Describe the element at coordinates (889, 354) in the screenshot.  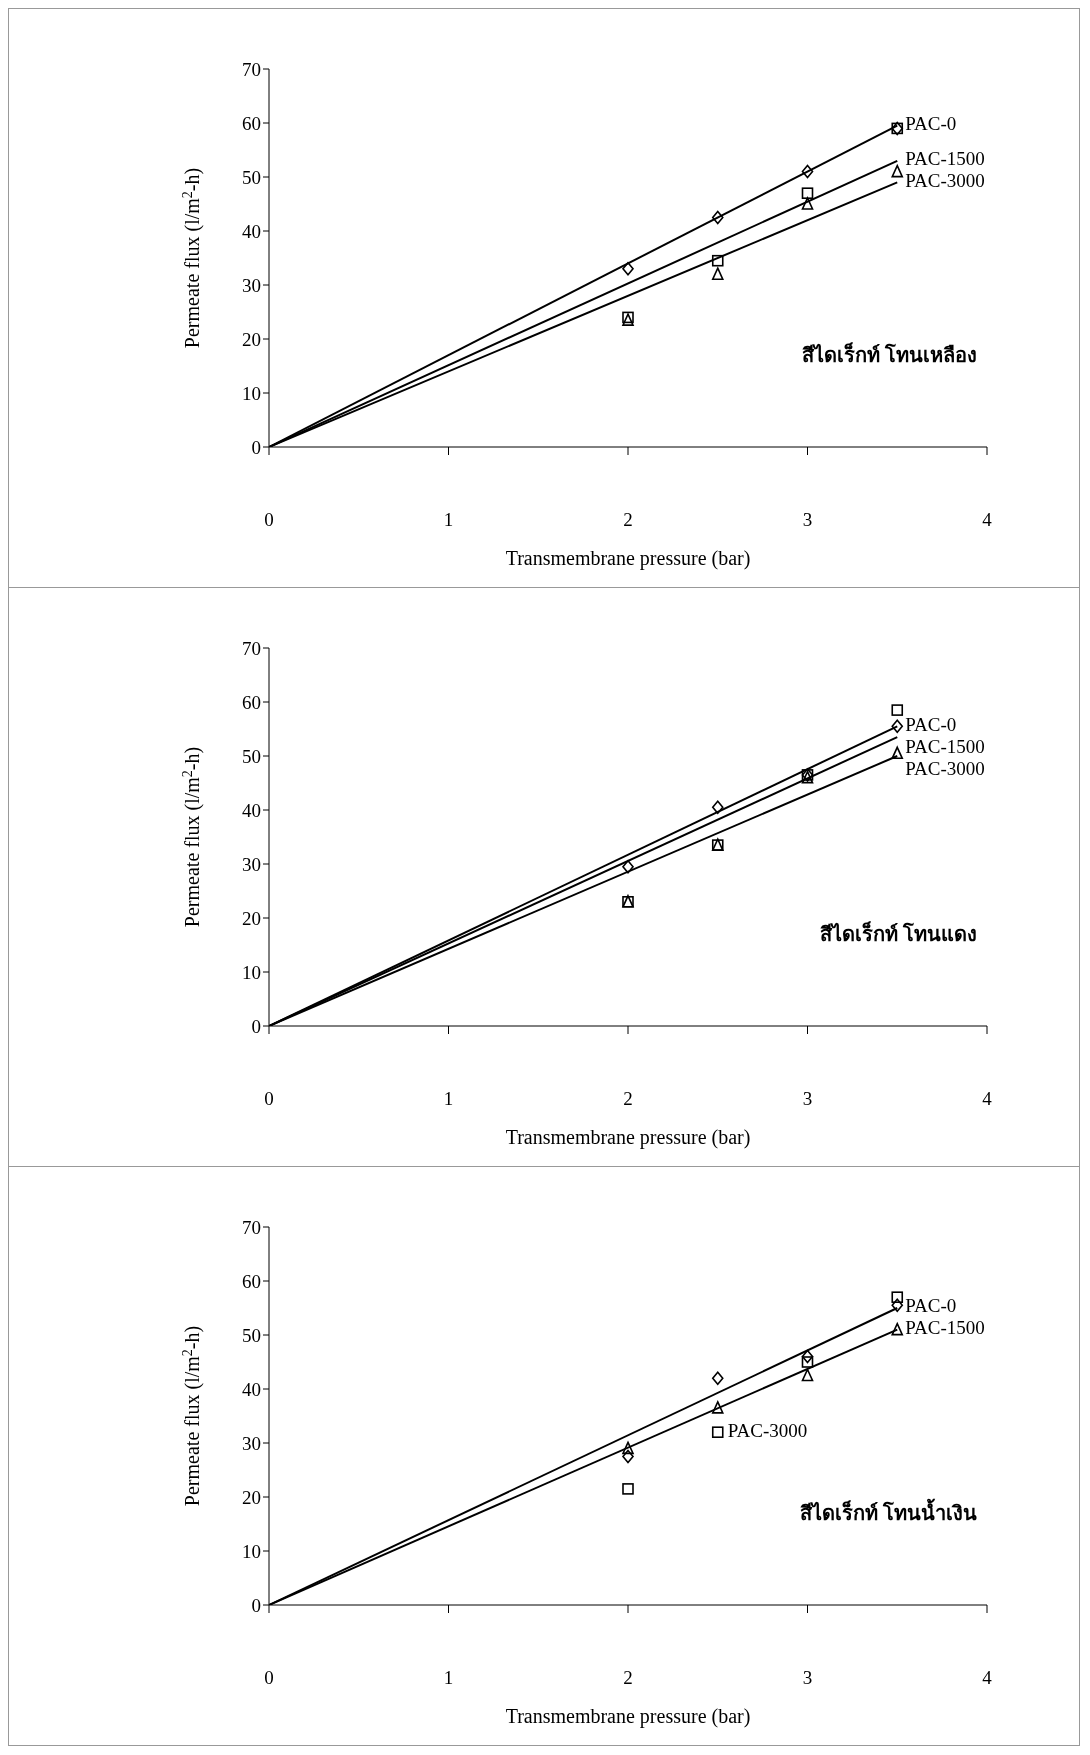
I see `annotation: สีไดเร็กท์ โทนเหลือง` at that location.